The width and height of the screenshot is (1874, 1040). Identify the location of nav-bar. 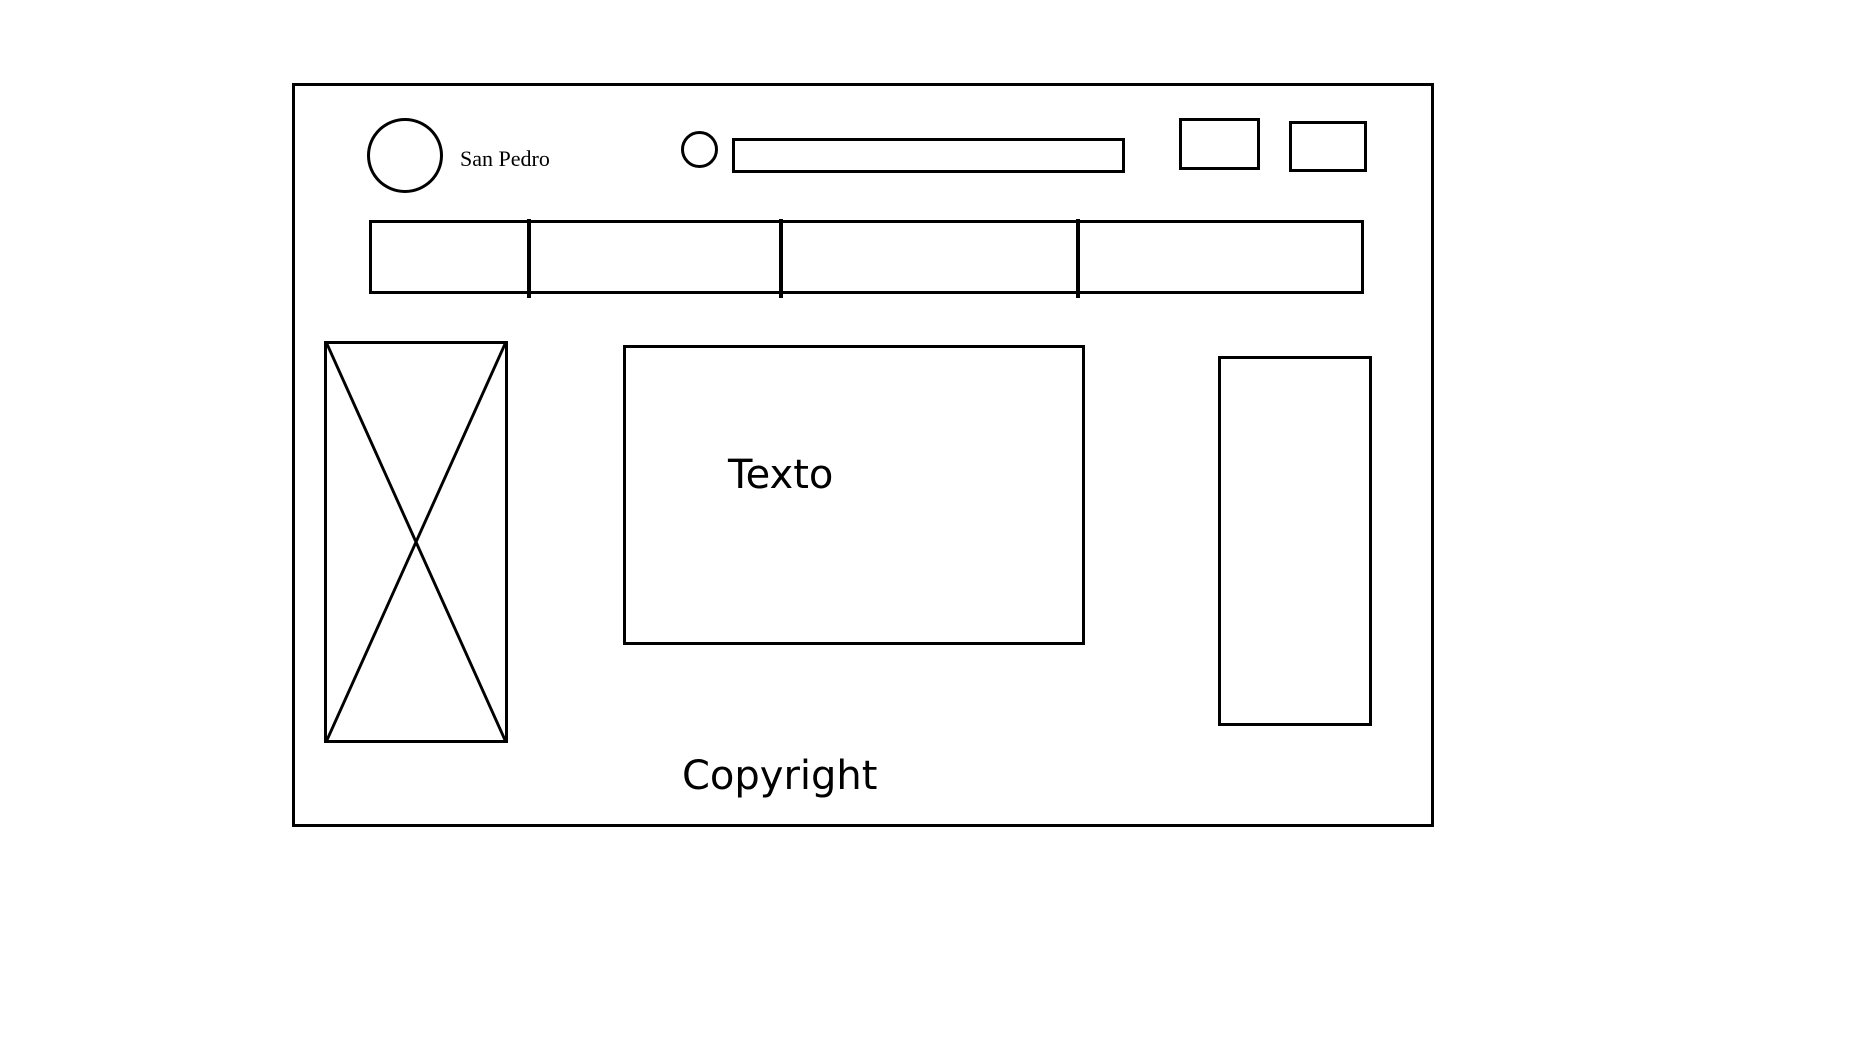
(866, 257).